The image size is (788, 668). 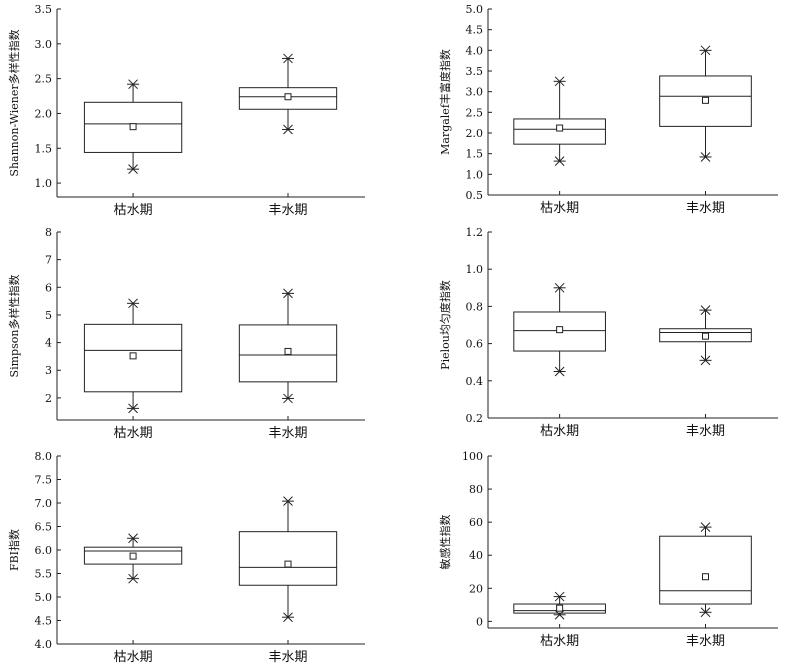 What do you see at coordinates (472, 456) in the screenshot?
I see `y-tick-label: 100` at bounding box center [472, 456].